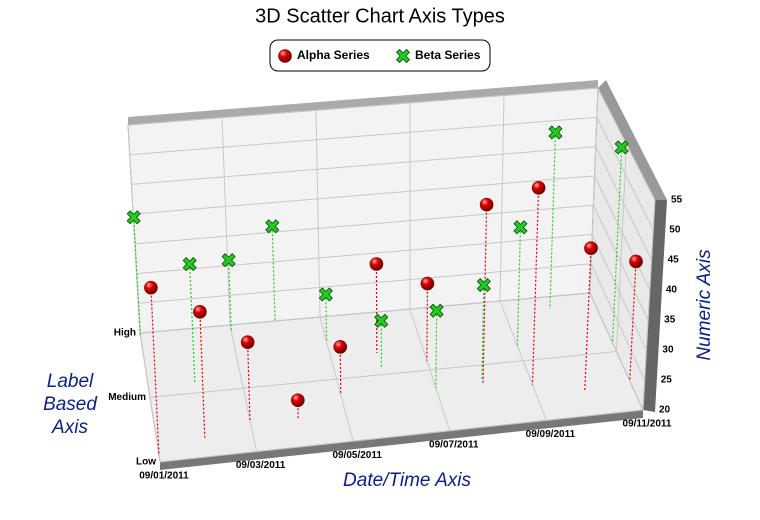 Image resolution: width=760 pixels, height=520 pixels. I want to click on x-tick-label: 09/11/2011, so click(647, 424).